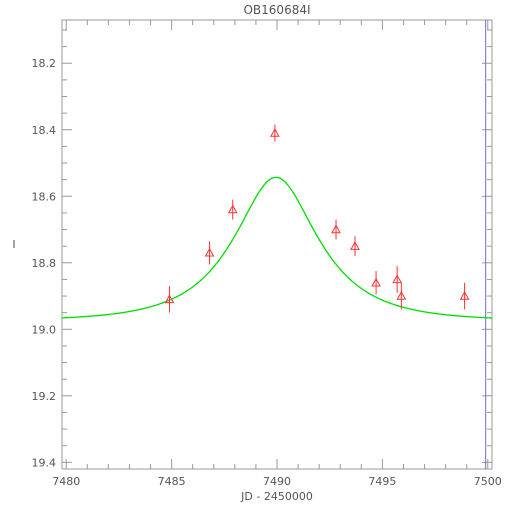 This screenshot has height=510, width=510. What do you see at coordinates (488, 481) in the screenshot?
I see `x-tick-label: 7500` at bounding box center [488, 481].